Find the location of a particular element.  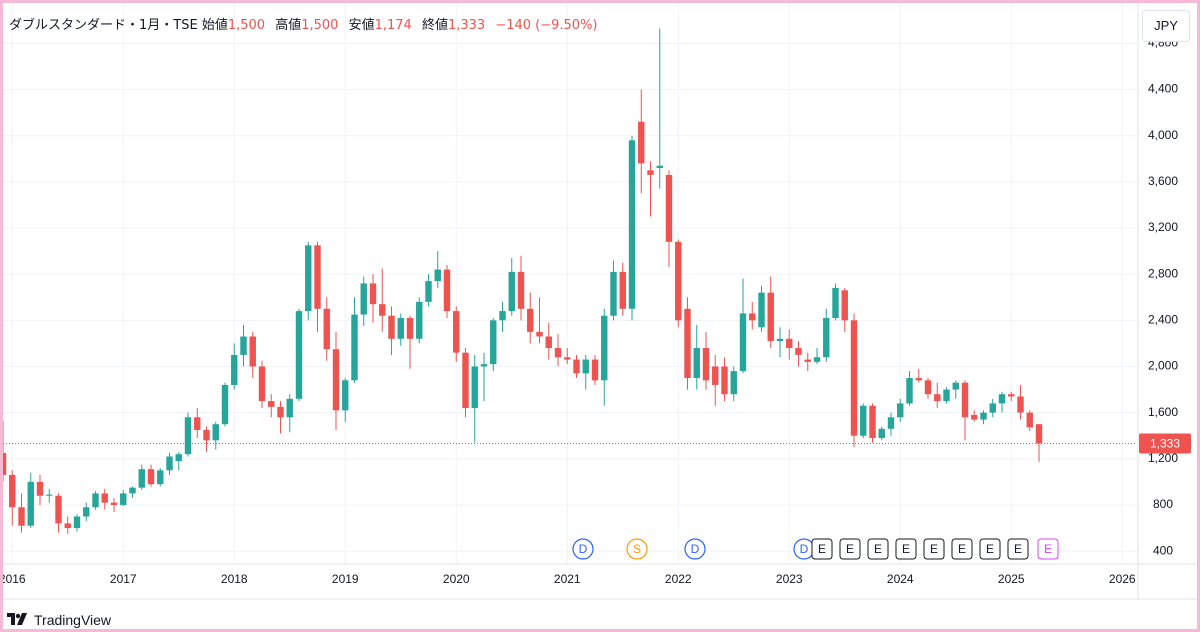

y-tick-label: 3,200 is located at coordinates (1163, 227).